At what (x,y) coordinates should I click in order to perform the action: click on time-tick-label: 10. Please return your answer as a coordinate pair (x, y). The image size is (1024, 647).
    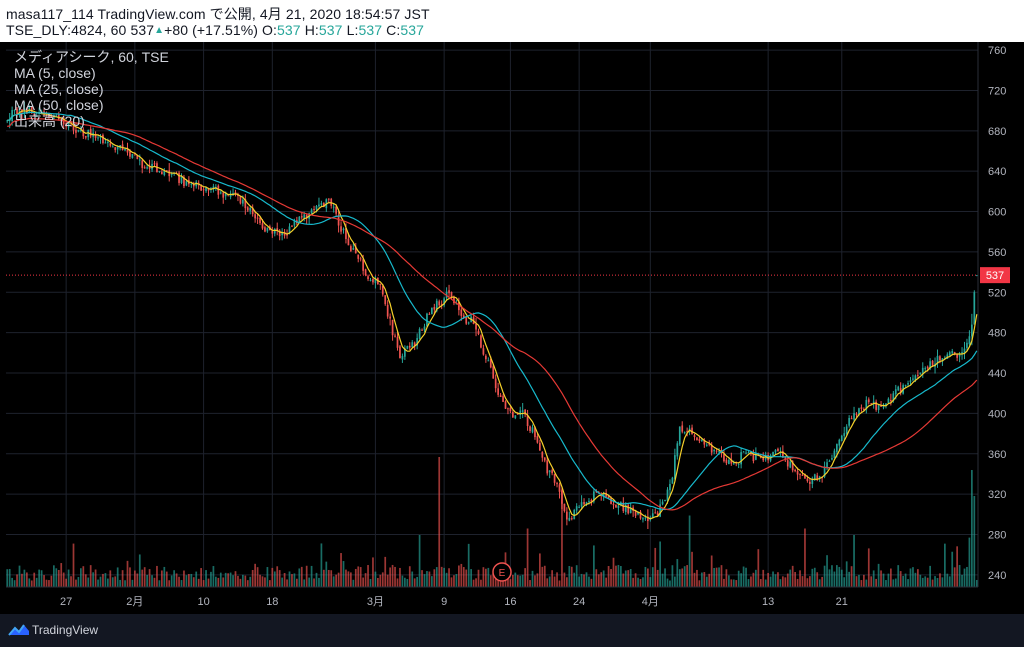
    Looking at the image, I should click on (203, 602).